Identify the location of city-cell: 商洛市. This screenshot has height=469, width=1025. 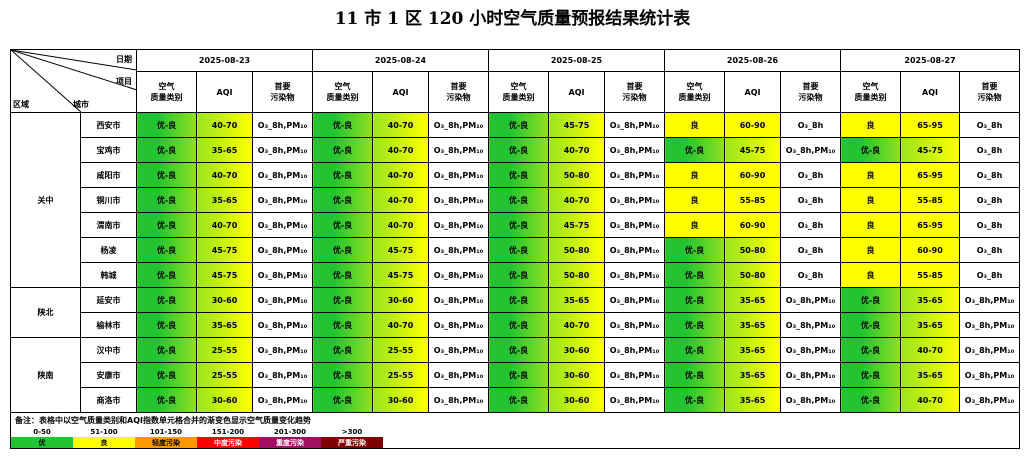
(108, 400).